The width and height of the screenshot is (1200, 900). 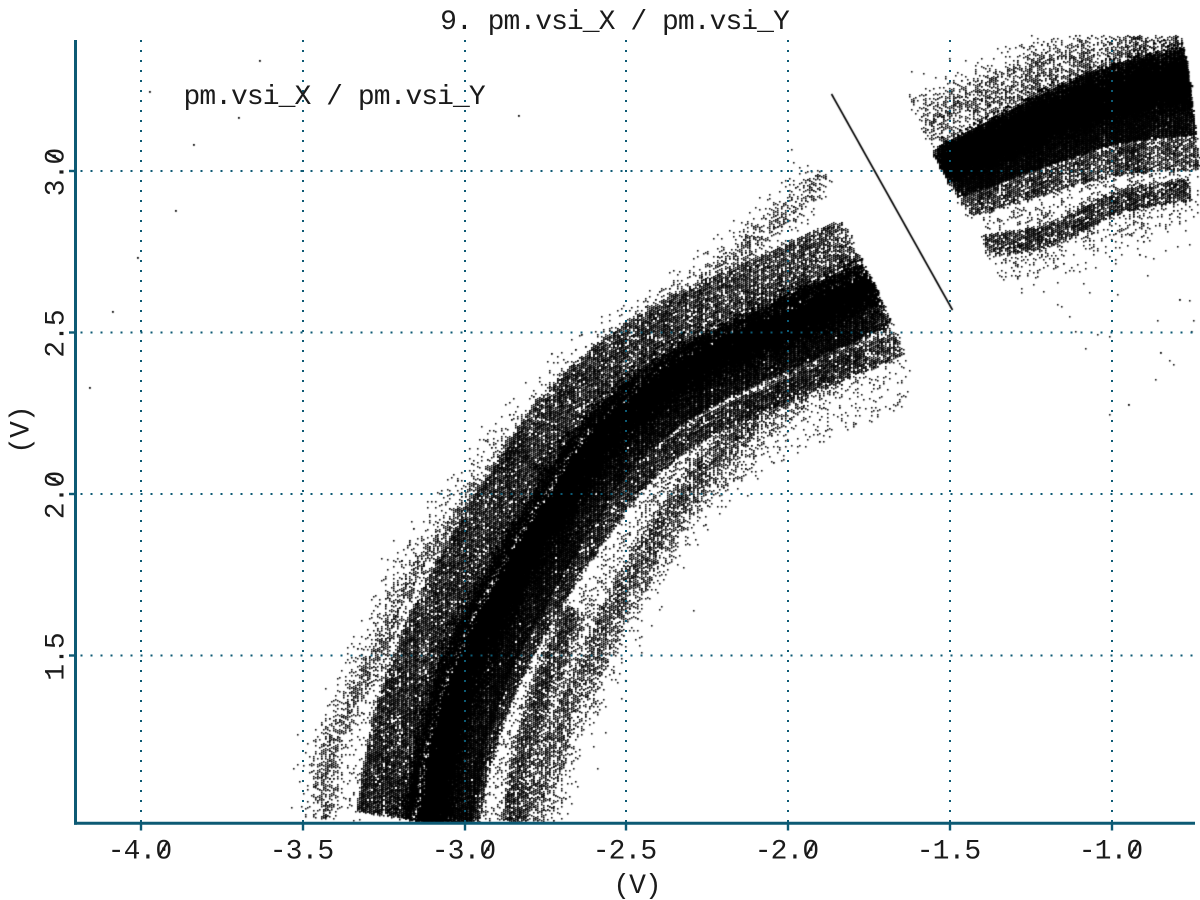 What do you see at coordinates (57, 496) in the screenshot?
I see `svg-text: 2.0` at bounding box center [57, 496].